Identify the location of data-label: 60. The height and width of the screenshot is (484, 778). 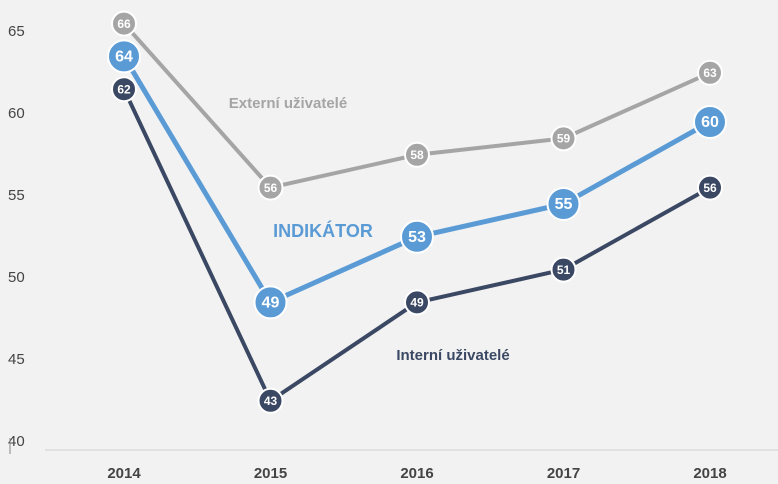
(710, 122).